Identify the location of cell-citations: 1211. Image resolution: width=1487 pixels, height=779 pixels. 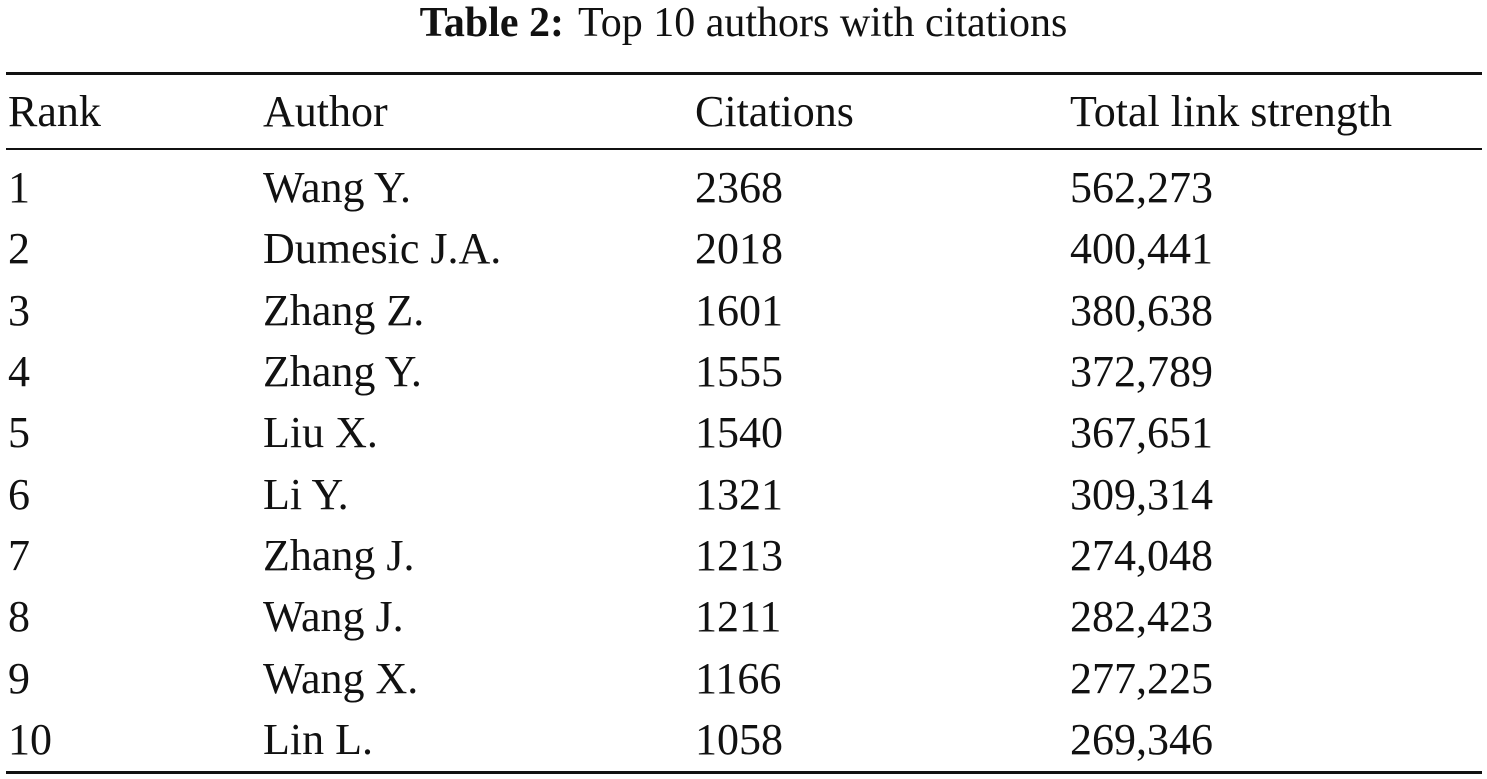
(738, 617).